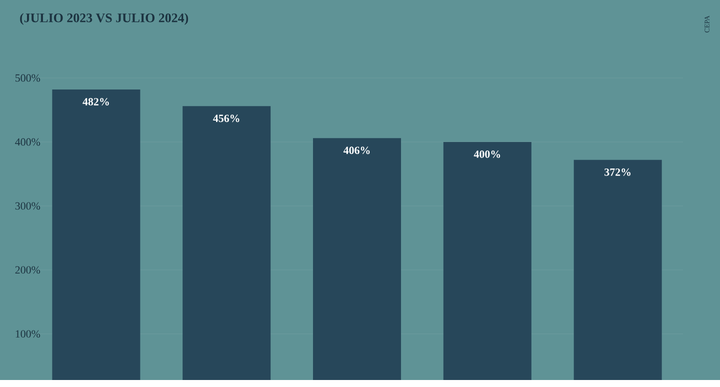 The width and height of the screenshot is (720, 387). Describe the element at coordinates (487, 154) in the screenshot. I see `data-label: 400%` at that location.